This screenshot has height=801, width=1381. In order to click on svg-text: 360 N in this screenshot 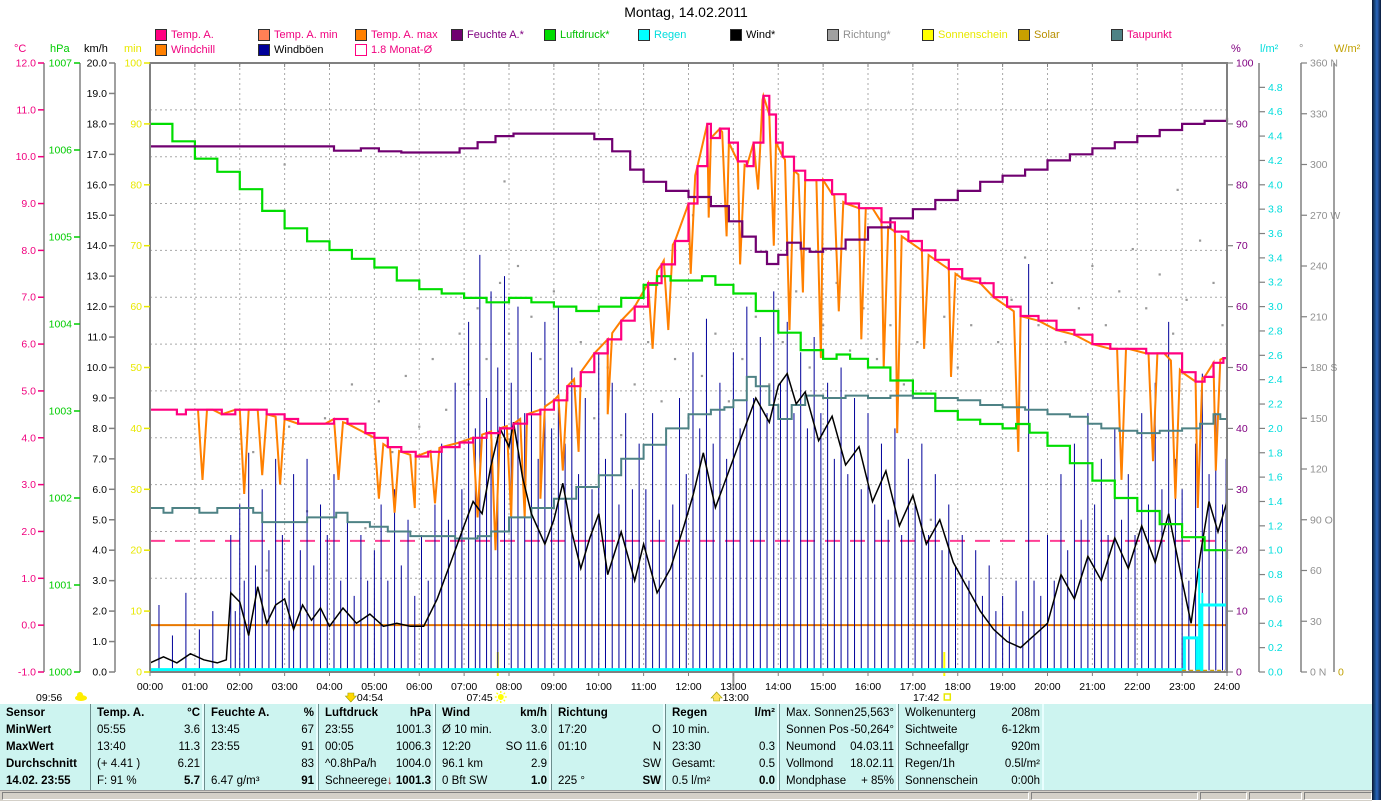, I will do `click(1324, 64)`.